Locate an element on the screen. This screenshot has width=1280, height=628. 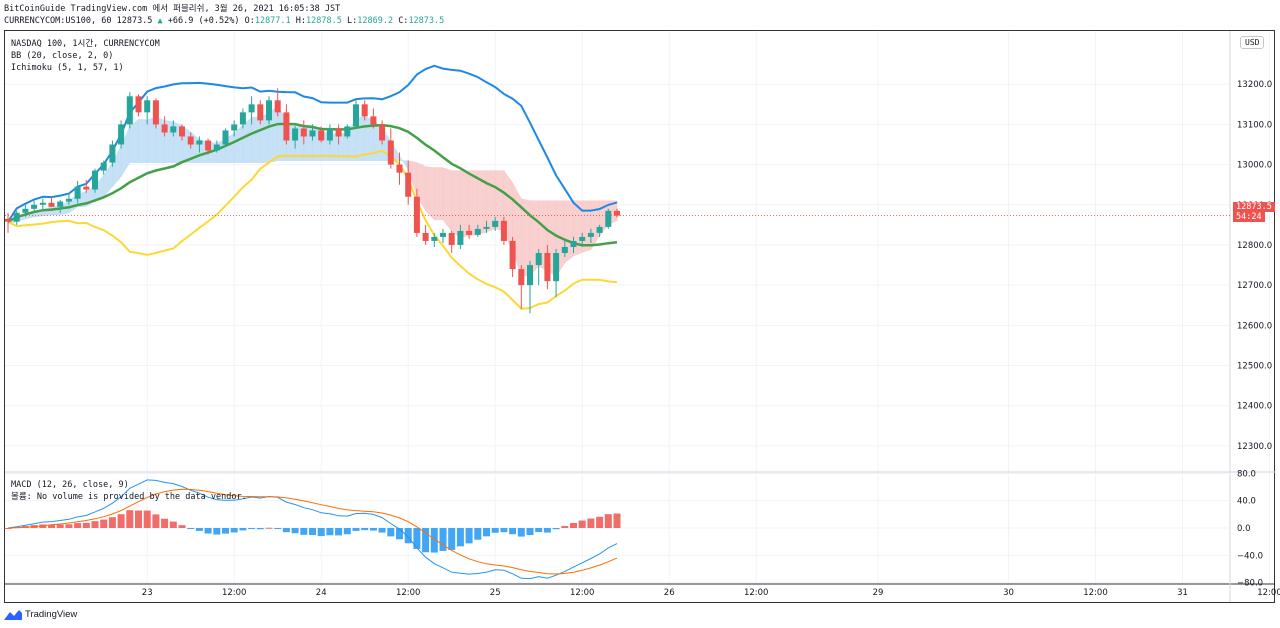
low-label: L: is located at coordinates (352, 21).